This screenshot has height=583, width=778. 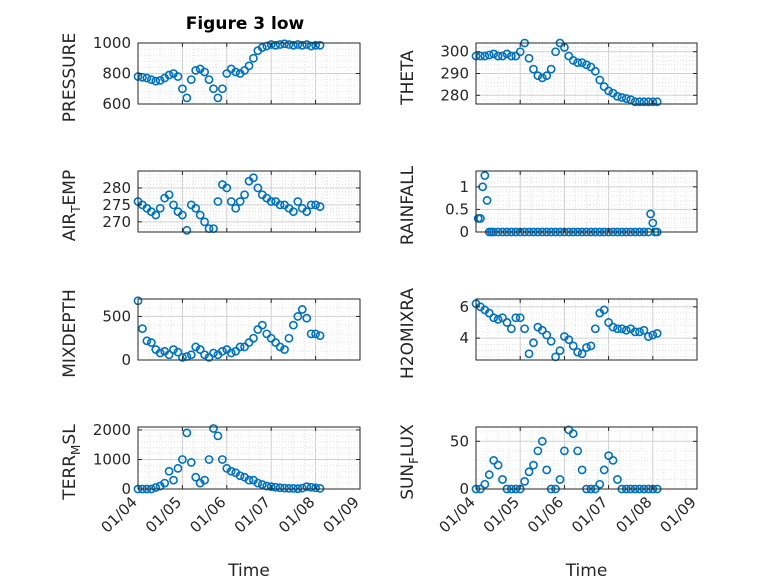 What do you see at coordinates (408, 205) in the screenshot?
I see `y-axis-label: RAINFALL` at bounding box center [408, 205].